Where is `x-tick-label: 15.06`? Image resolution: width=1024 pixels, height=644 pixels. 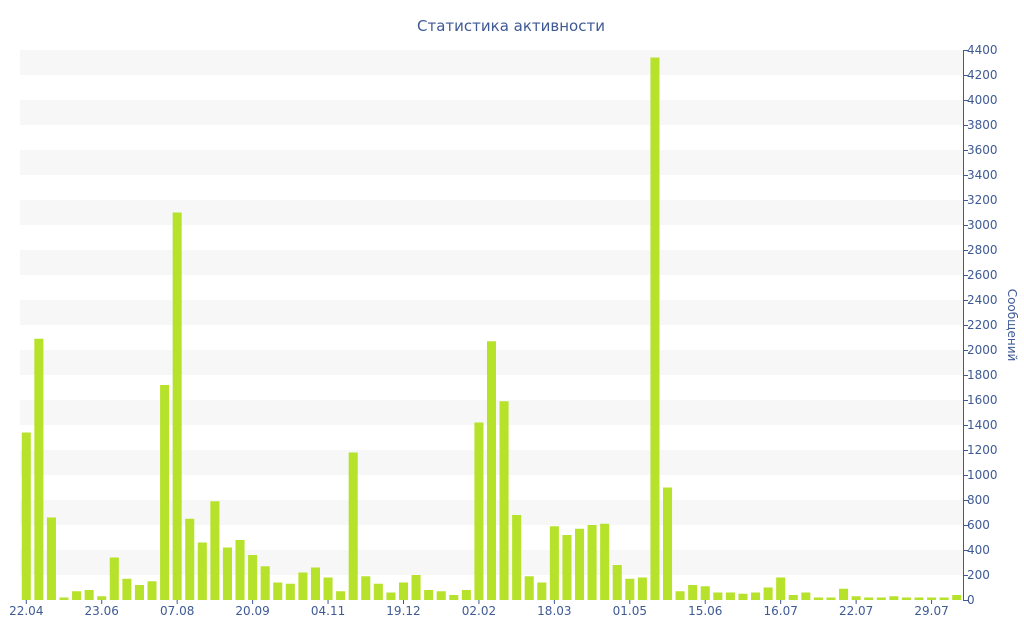 x-tick-label: 15.06 is located at coordinates (705, 611).